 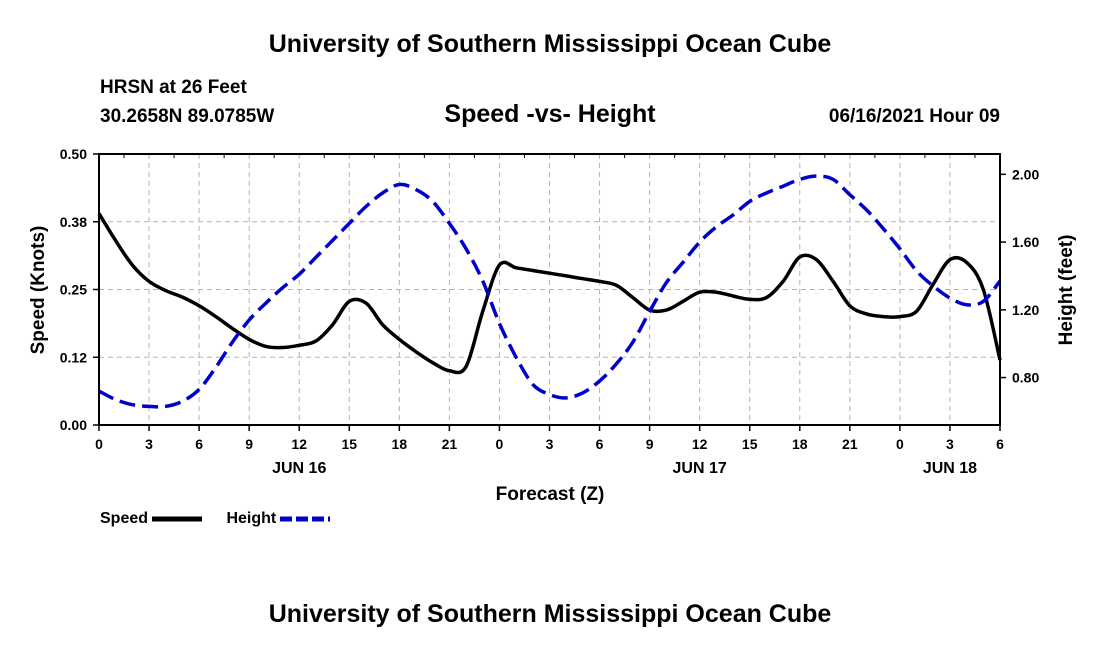 I want to click on legend-height-swatch, so click(x=305, y=519).